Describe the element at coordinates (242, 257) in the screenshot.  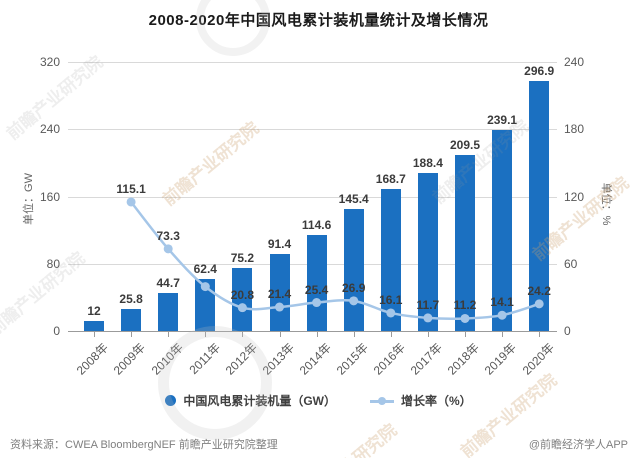
I see `bar-value-label: 75.2` at that location.